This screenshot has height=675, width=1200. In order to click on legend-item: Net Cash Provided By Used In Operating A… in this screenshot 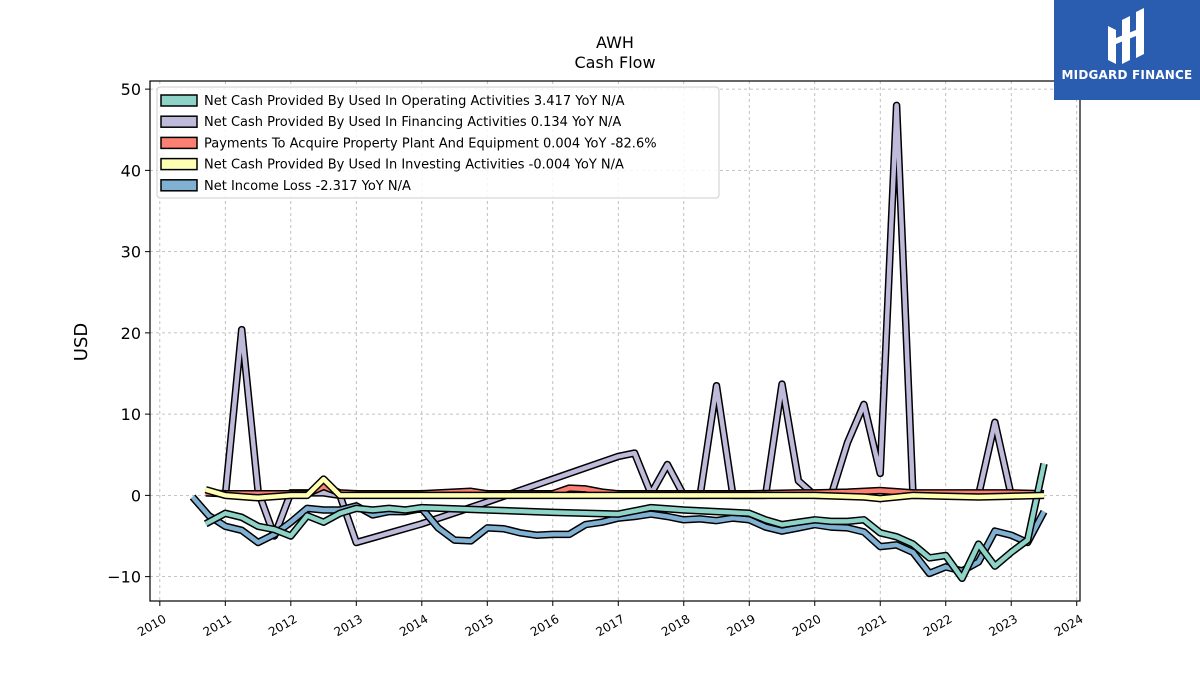, I will do `click(392, 101)`.